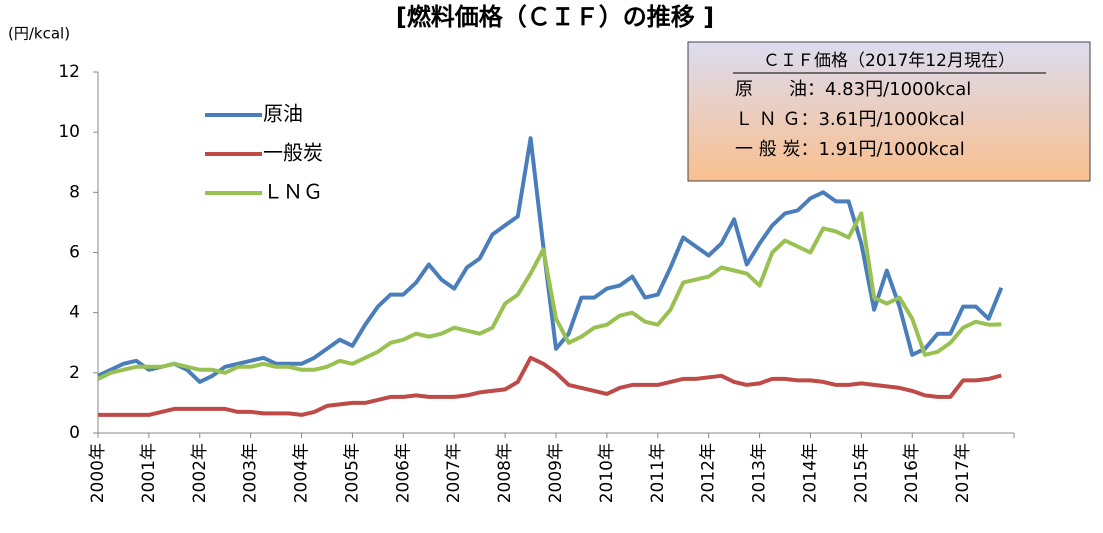 The height and width of the screenshot is (533, 1103). Describe the element at coordinates (293, 192) in the screenshot. I see `legend-label: ＬＮＧ` at that location.